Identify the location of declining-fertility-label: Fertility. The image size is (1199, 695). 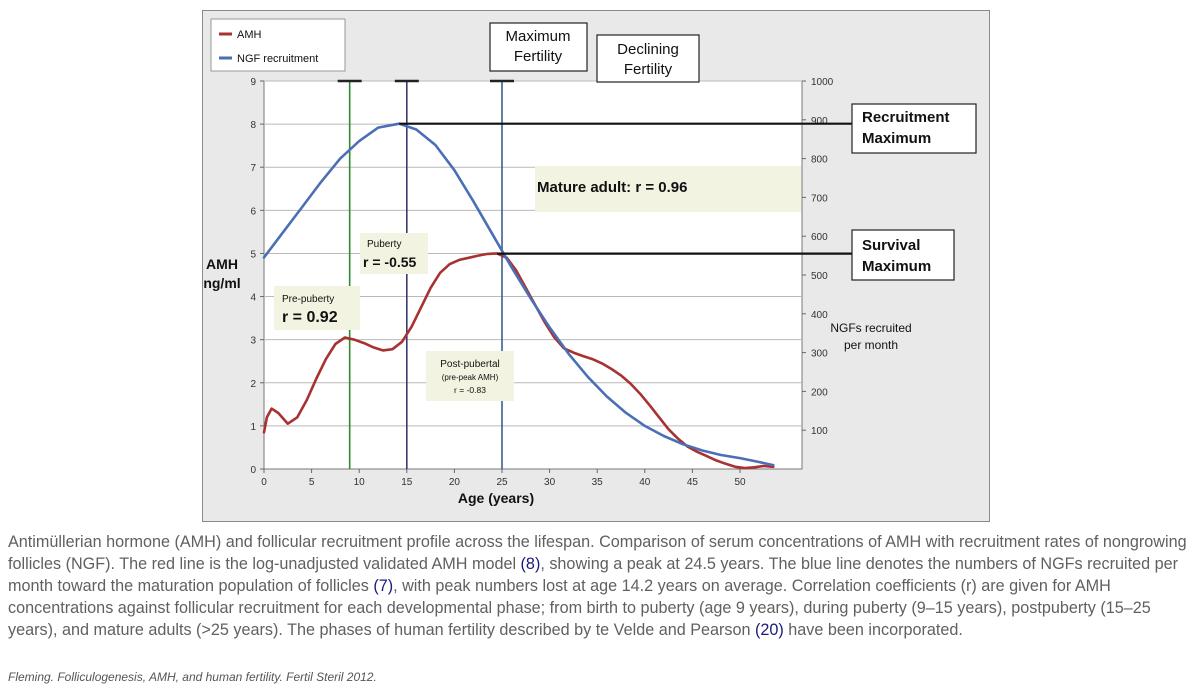
(648, 69).